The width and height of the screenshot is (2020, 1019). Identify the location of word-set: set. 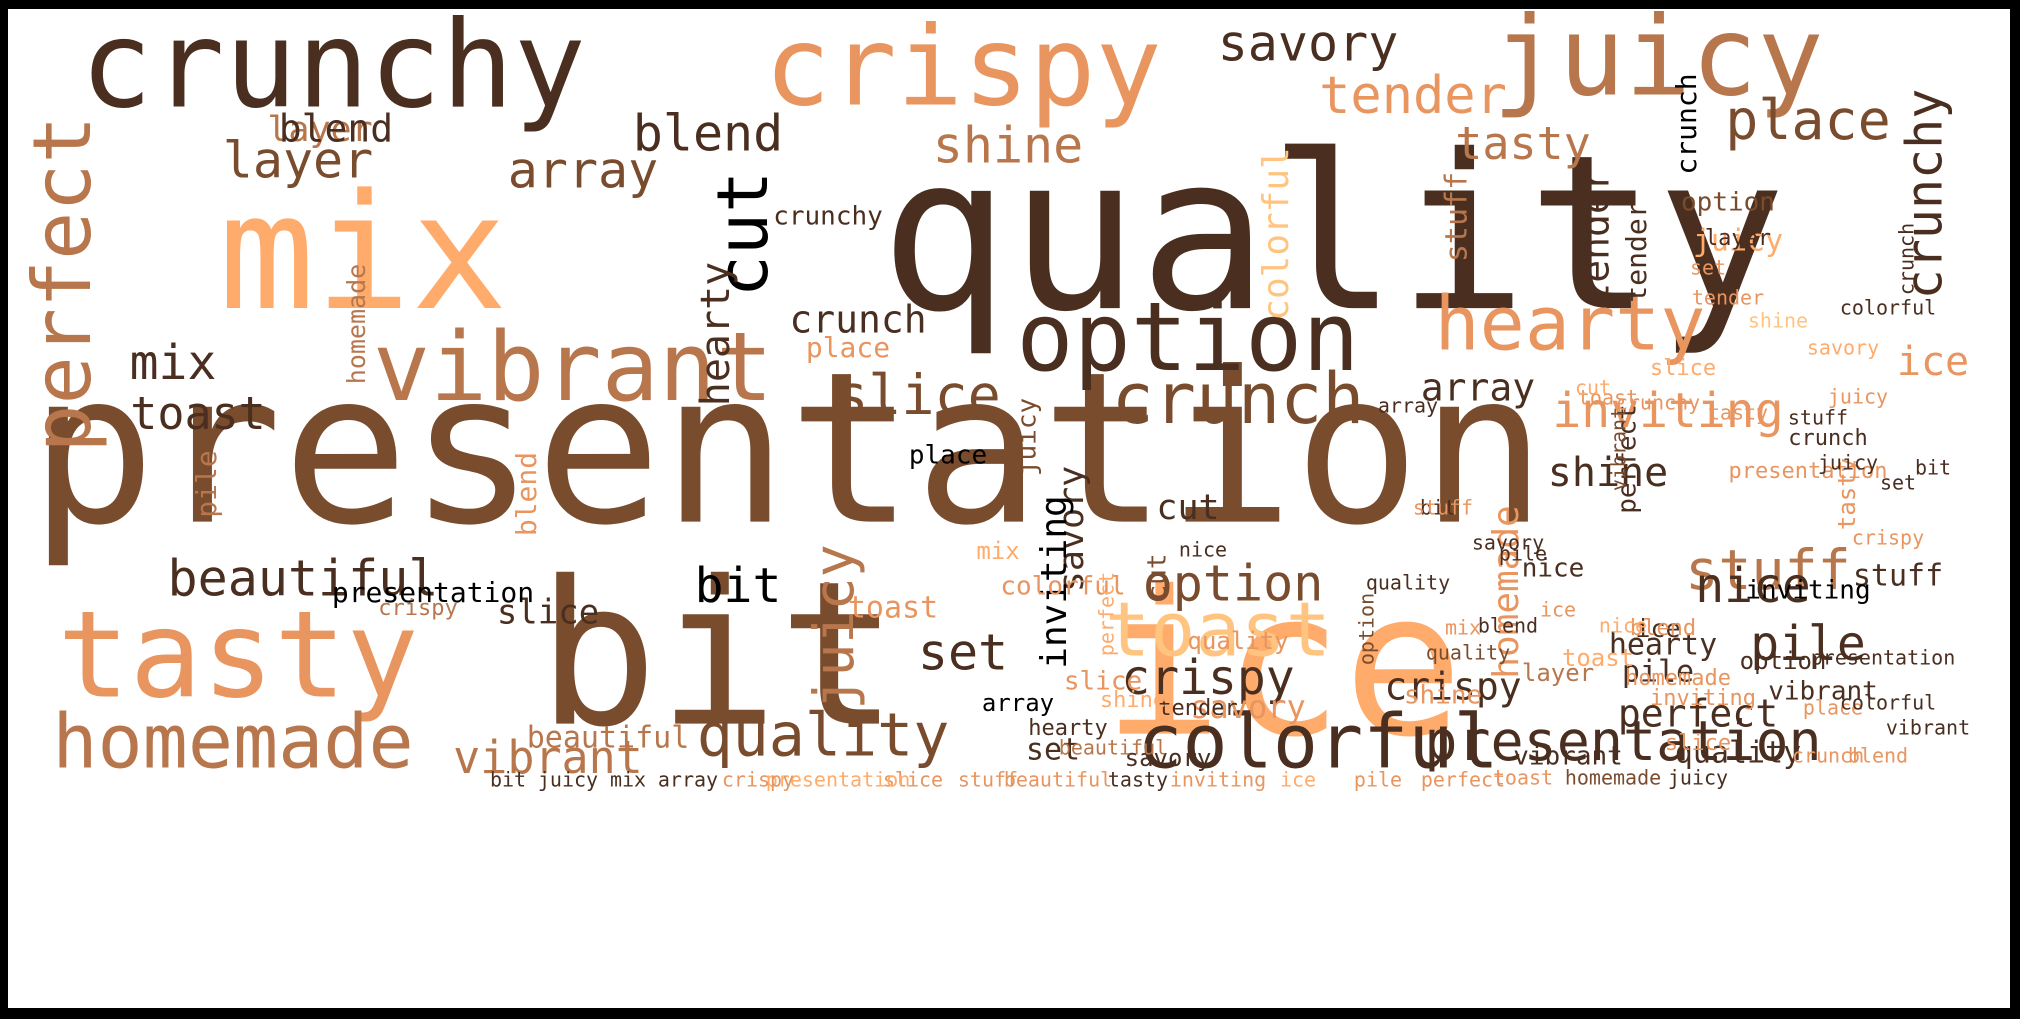
(1053, 750).